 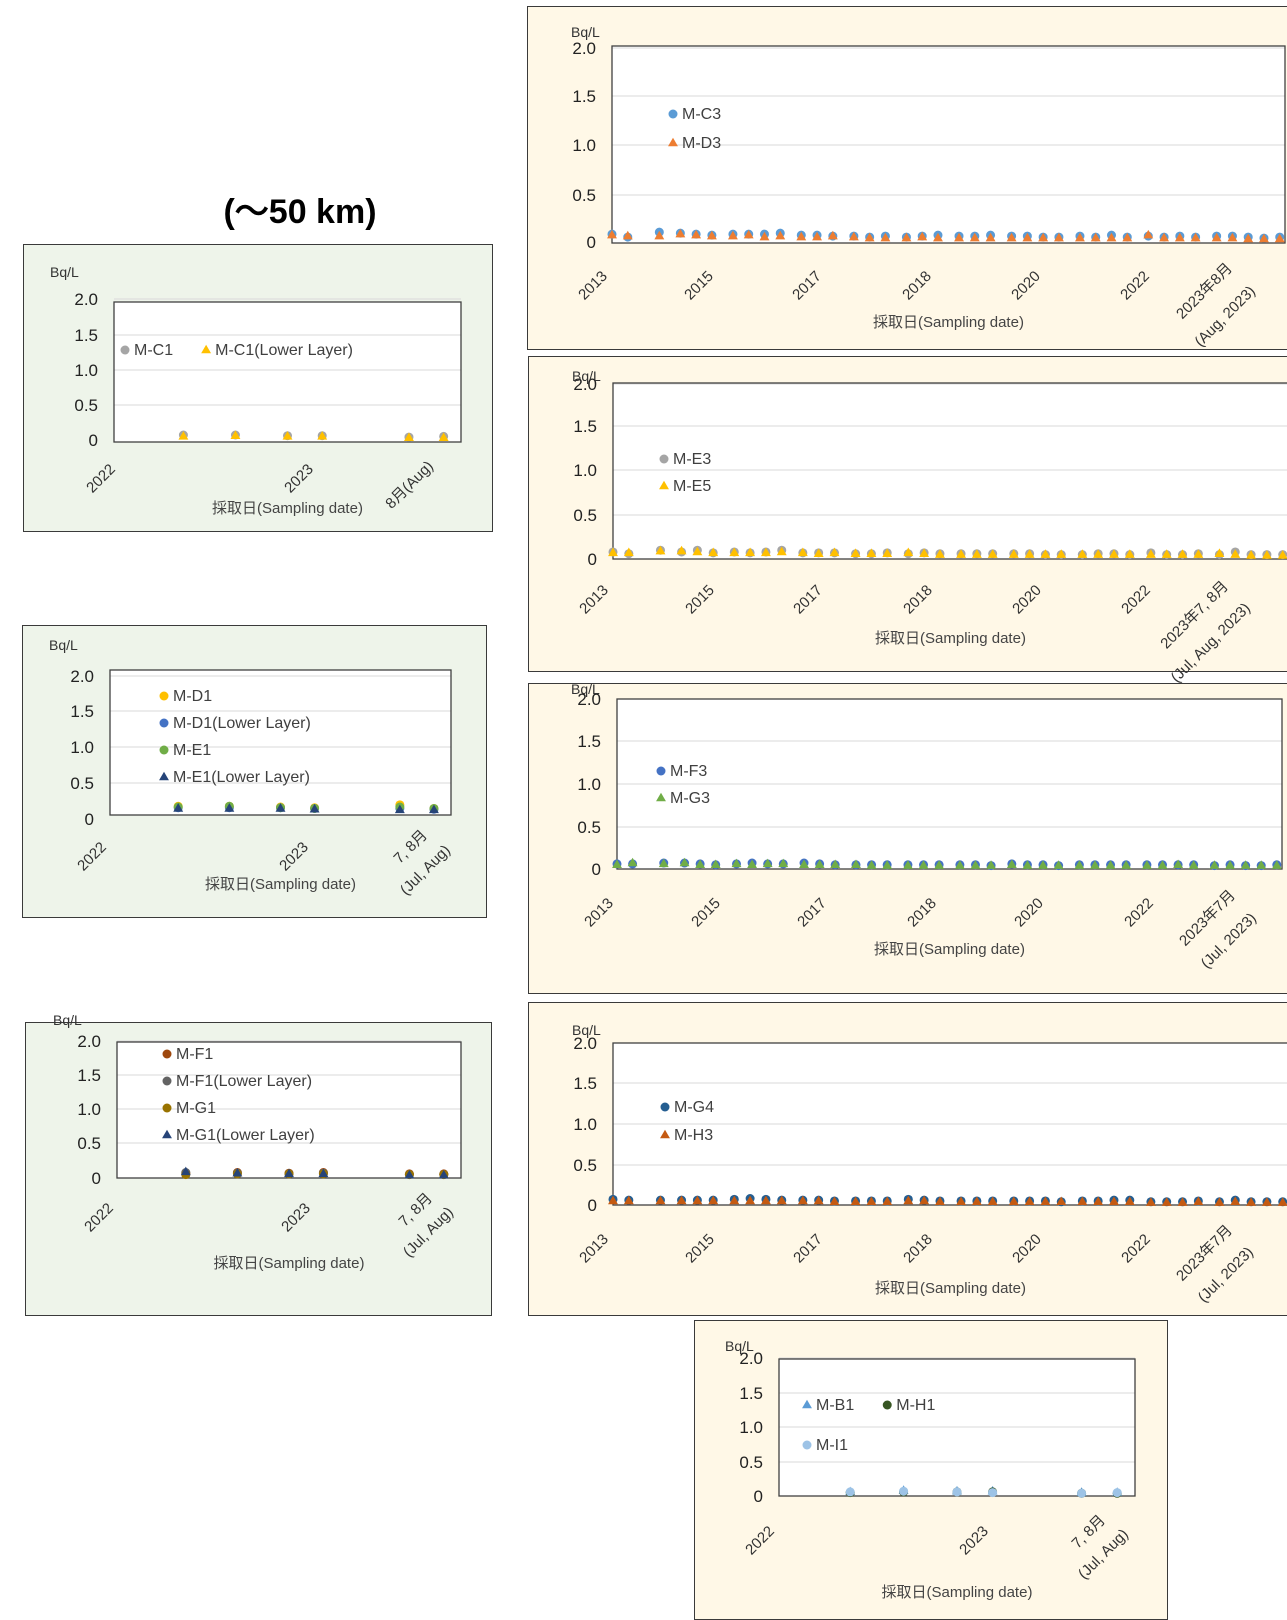 What do you see at coordinates (701, 114) in the screenshot?
I see `legend-label: M-C3` at bounding box center [701, 114].